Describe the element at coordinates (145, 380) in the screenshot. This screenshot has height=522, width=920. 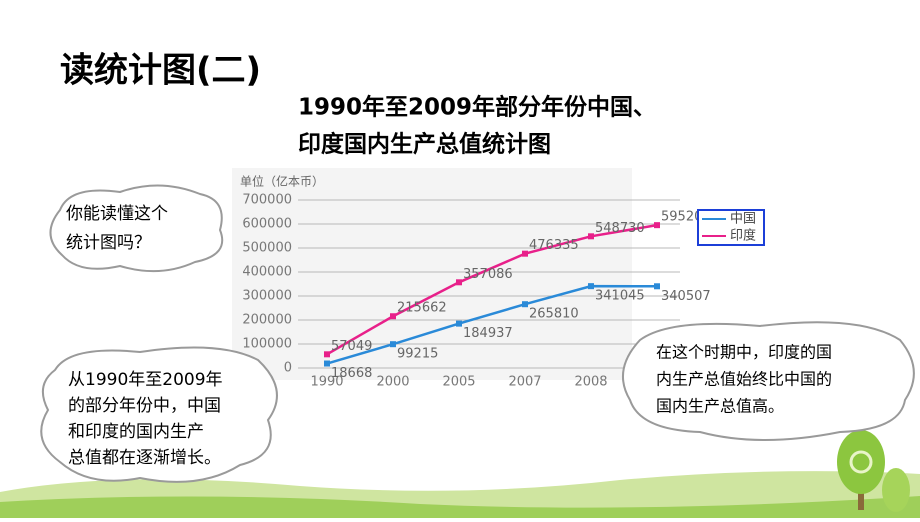
I see `bubble-text: 从1990年至2009年` at that location.